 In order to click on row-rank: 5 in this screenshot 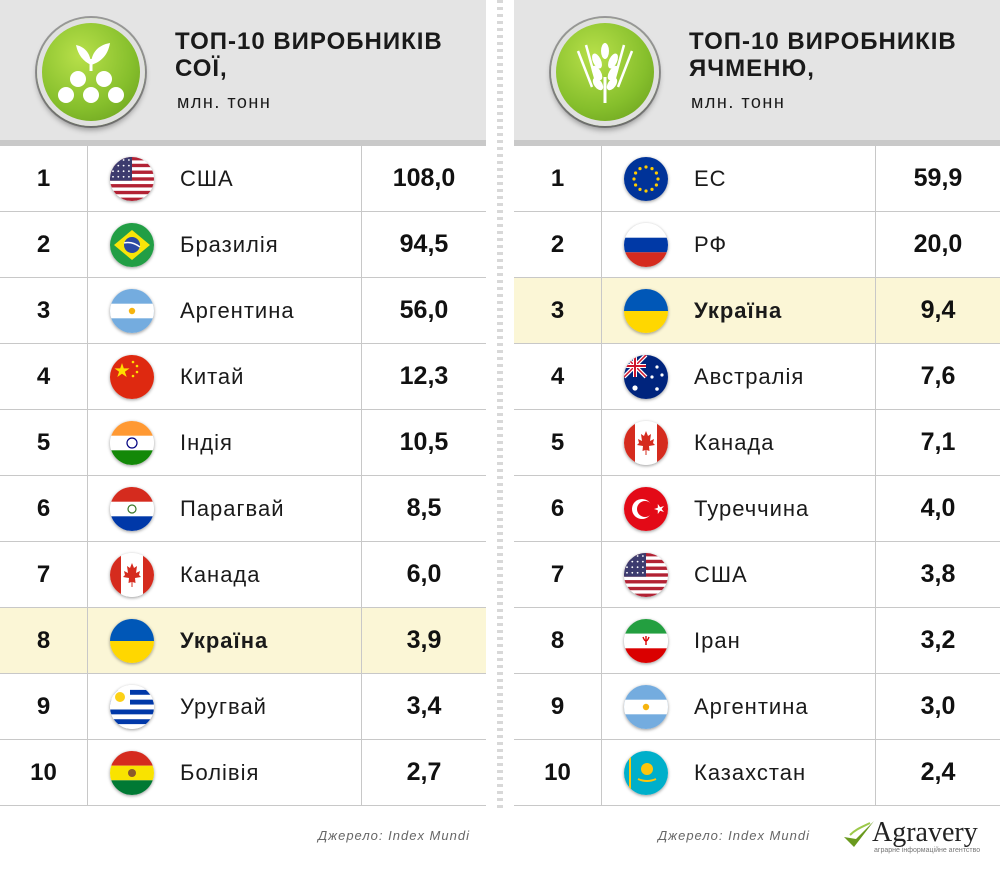, I will do `click(558, 442)`.